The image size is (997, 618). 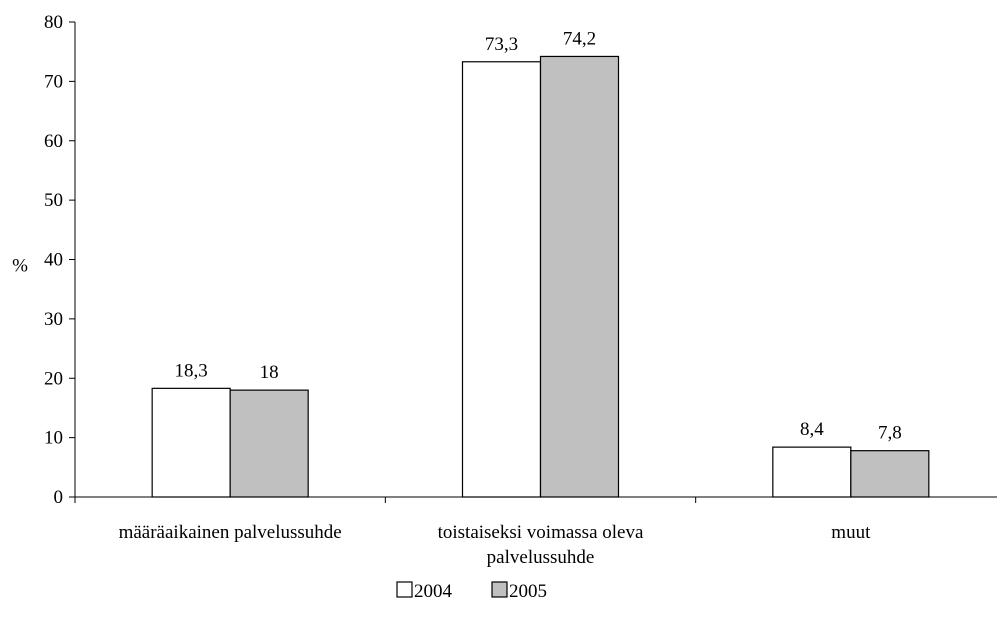 What do you see at coordinates (53, 81) in the screenshot?
I see `y-tick-label: 70` at bounding box center [53, 81].